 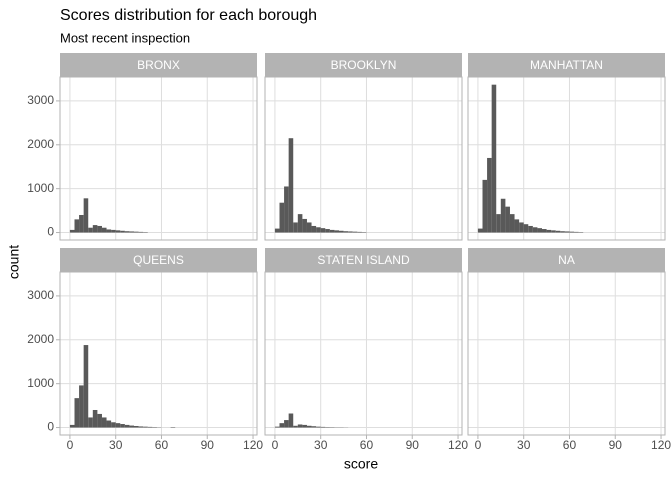 I want to click on facet-label: MANHATTAN, so click(x=566, y=65).